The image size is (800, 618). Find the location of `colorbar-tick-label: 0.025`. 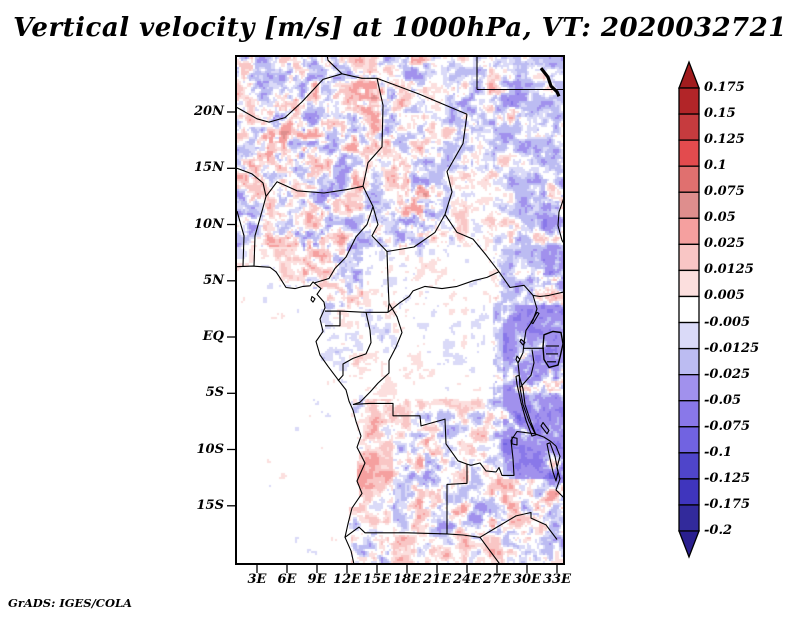

colorbar-tick-label: 0.025 is located at coordinates (724, 244).